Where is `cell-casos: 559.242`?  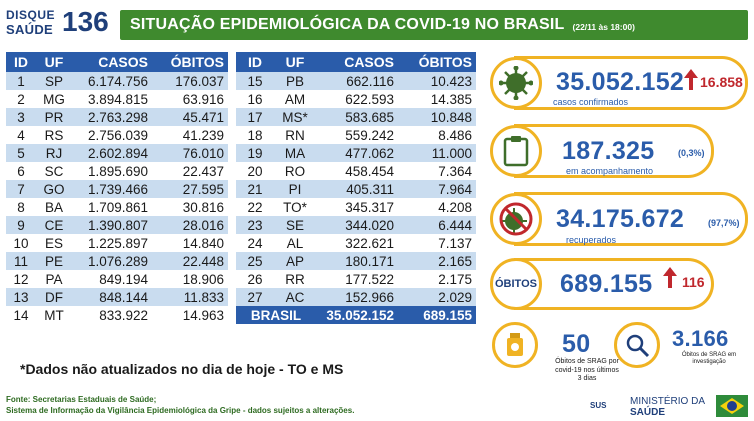
cell-casos: 559.242 is located at coordinates (357, 135).